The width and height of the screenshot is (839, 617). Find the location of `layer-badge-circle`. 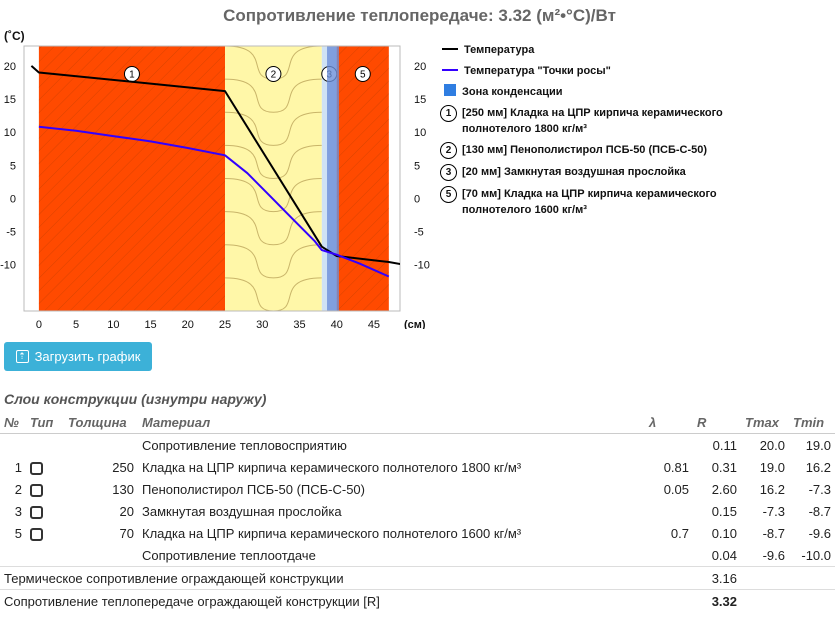

layer-badge-circle is located at coordinates (273, 74).